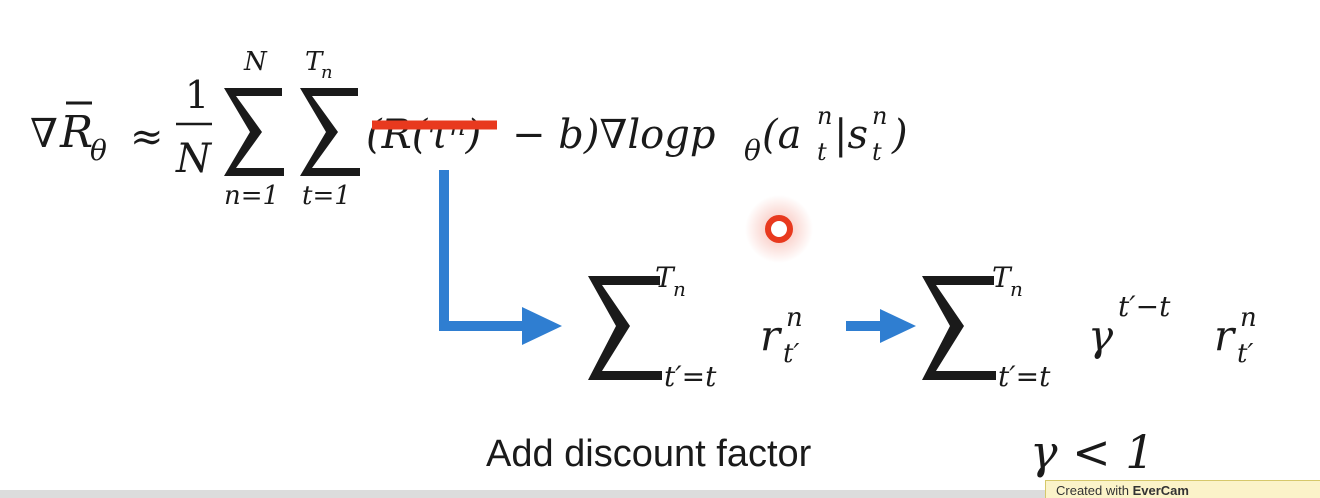 The height and width of the screenshot is (498, 1320). I want to click on struck-term: (R(τⁿ), so click(423, 135).